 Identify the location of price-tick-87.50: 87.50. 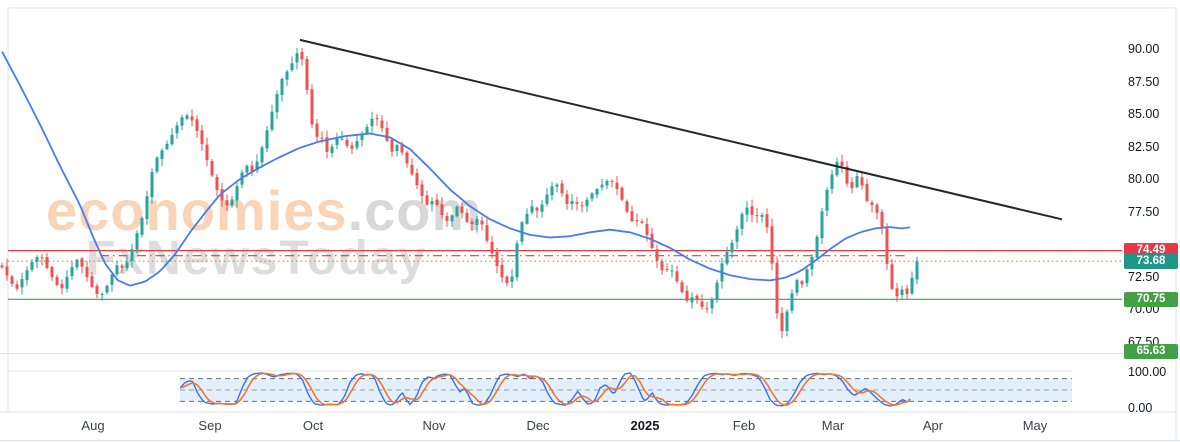
(1144, 82).